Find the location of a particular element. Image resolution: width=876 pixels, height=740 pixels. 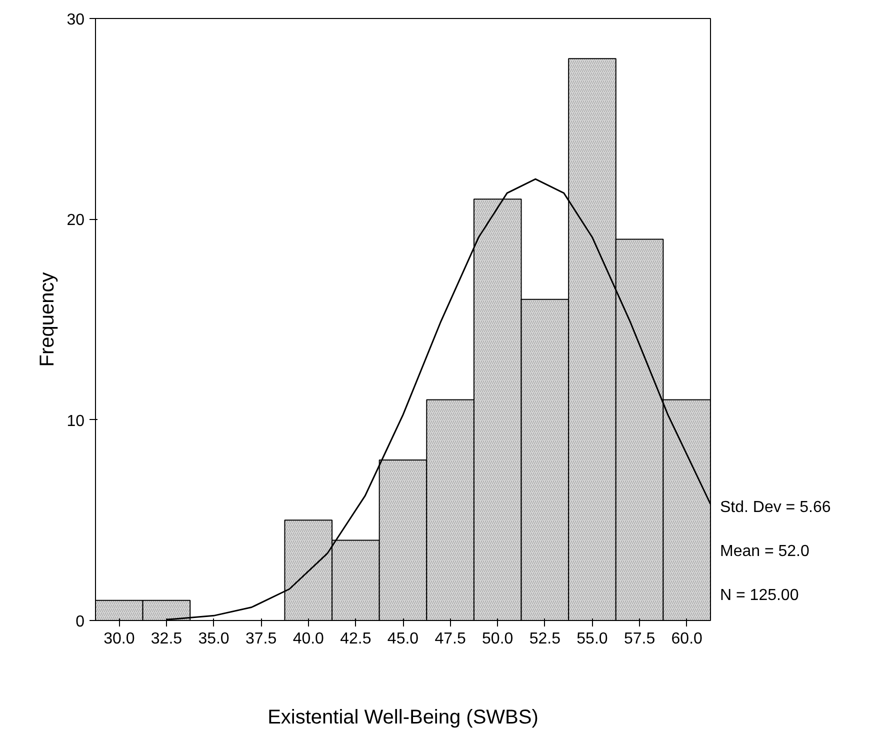

x-tick-label: 55.0 is located at coordinates (592, 639).